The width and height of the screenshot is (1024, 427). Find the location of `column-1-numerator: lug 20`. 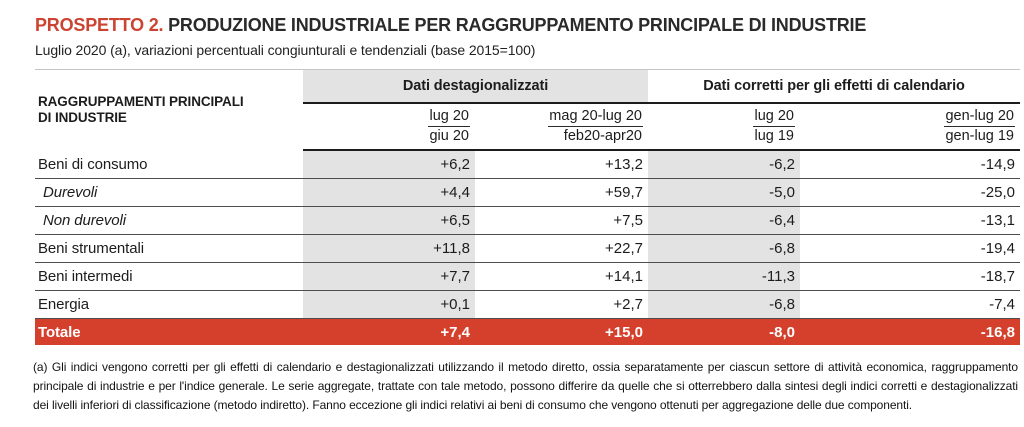

column-1-numerator: lug 20 is located at coordinates (449, 117).